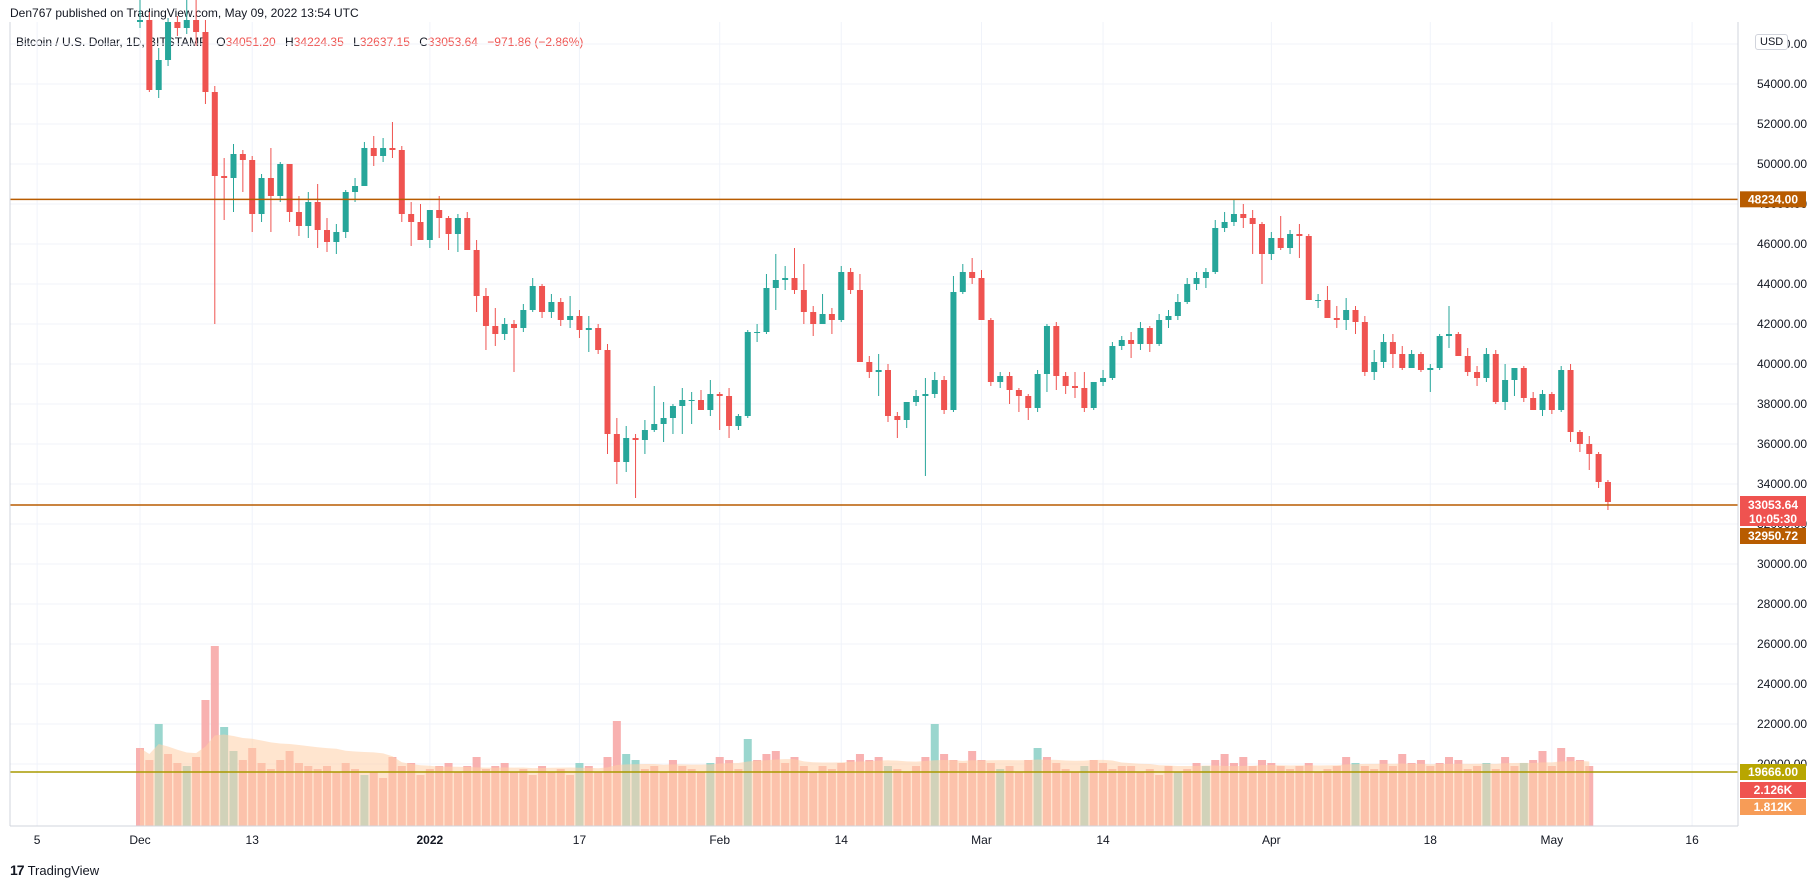  Describe the element at coordinates (1552, 840) in the screenshot. I see `x-tick-label: May` at that location.